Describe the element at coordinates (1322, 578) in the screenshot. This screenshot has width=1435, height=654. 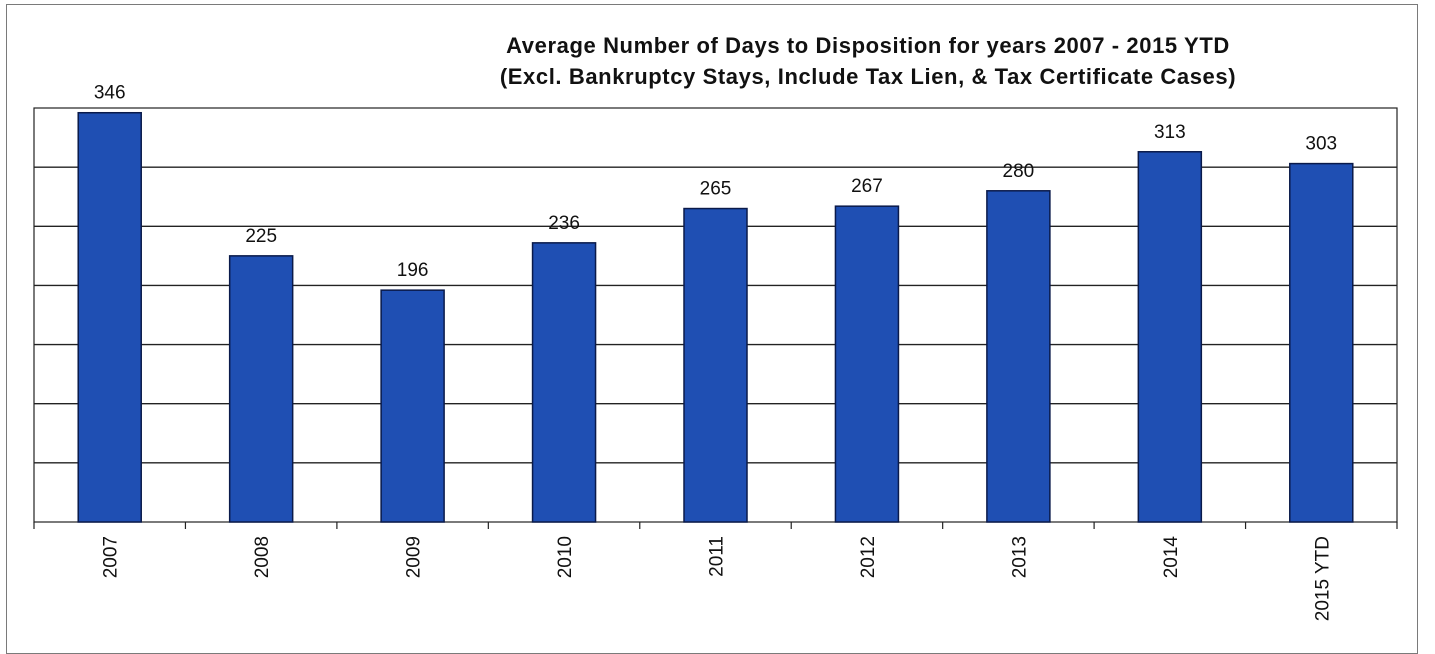
I see `x-tick-label: 2015 YTD` at that location.